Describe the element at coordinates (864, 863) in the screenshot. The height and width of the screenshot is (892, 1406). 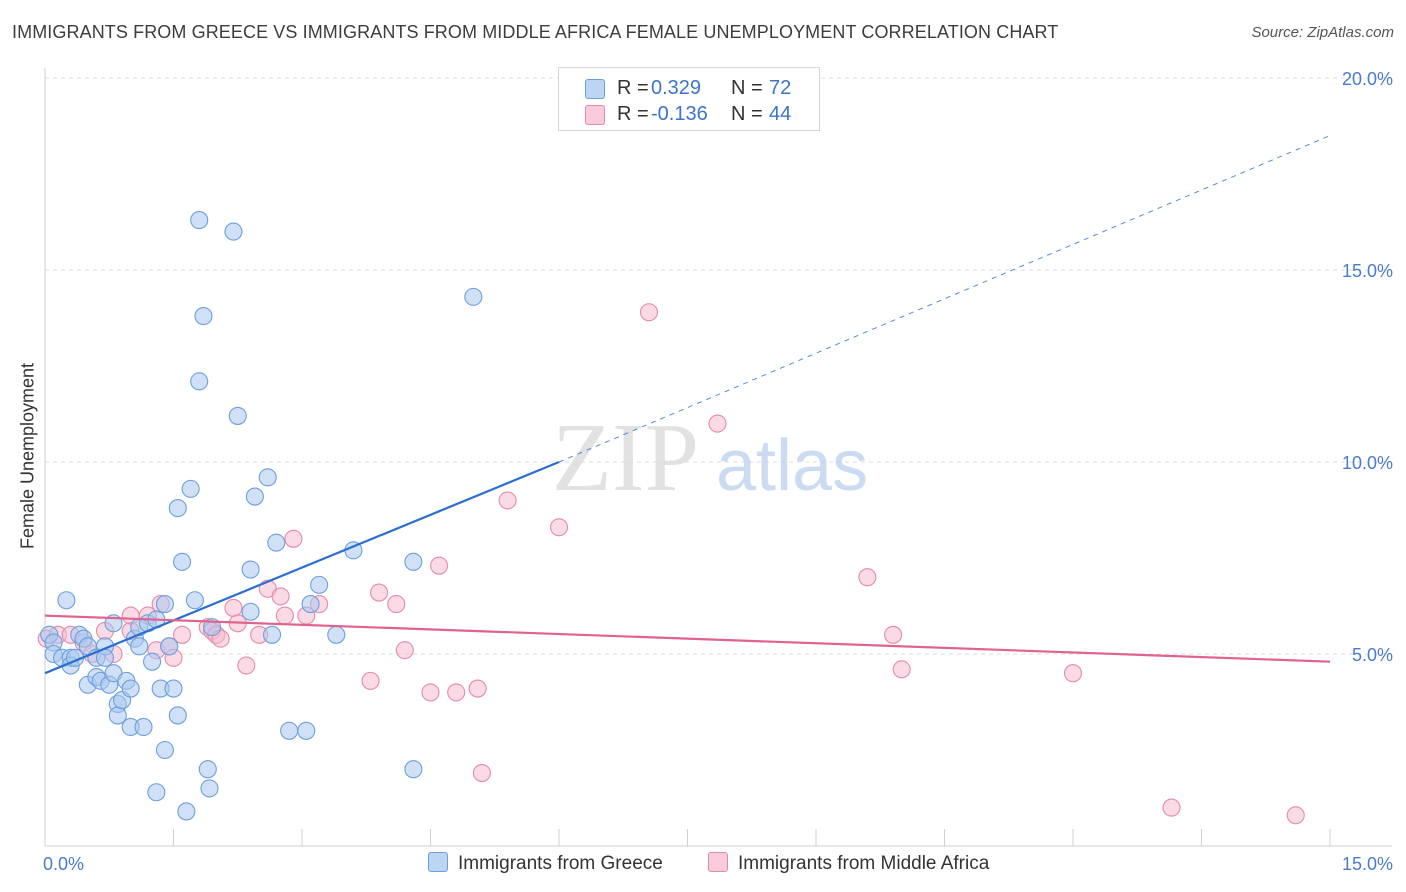
I see `legend-label-africa: Immigrants from Middle Africa` at that location.